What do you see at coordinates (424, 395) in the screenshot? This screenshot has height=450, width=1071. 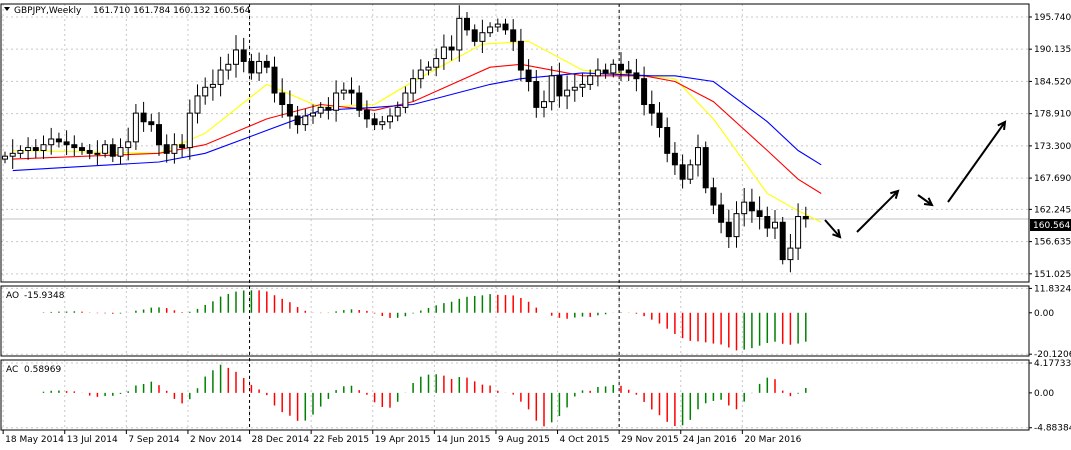 I see `ac-histogram` at bounding box center [424, 395].